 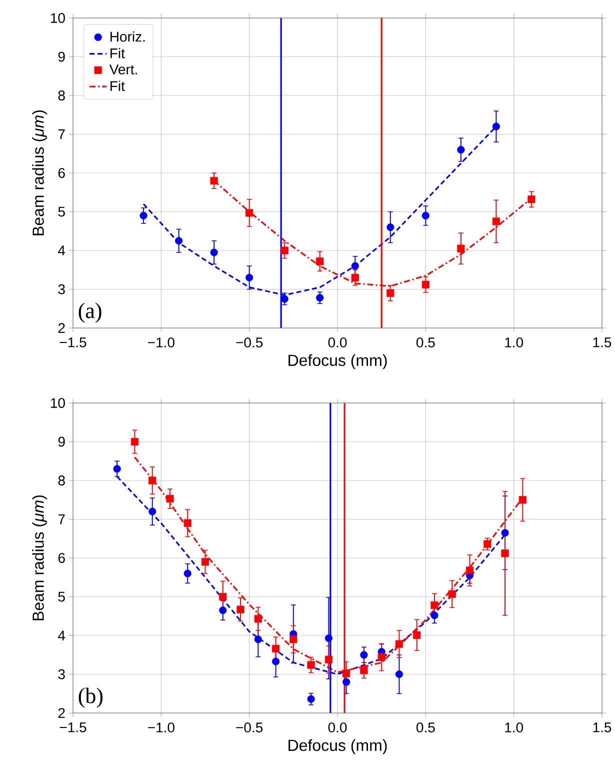 I want to click on annotation: (b), so click(x=90, y=698).